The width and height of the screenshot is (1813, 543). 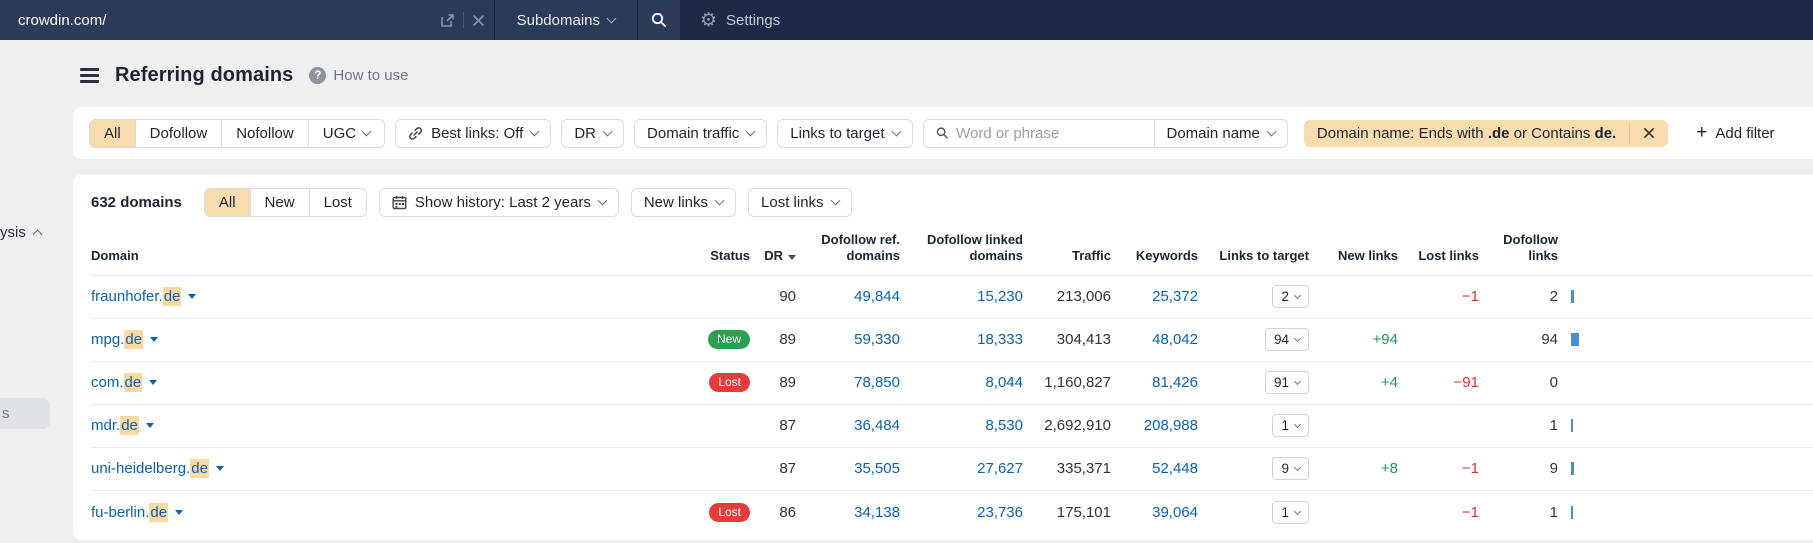 I want to click on status-new: New, so click(x=279, y=202).